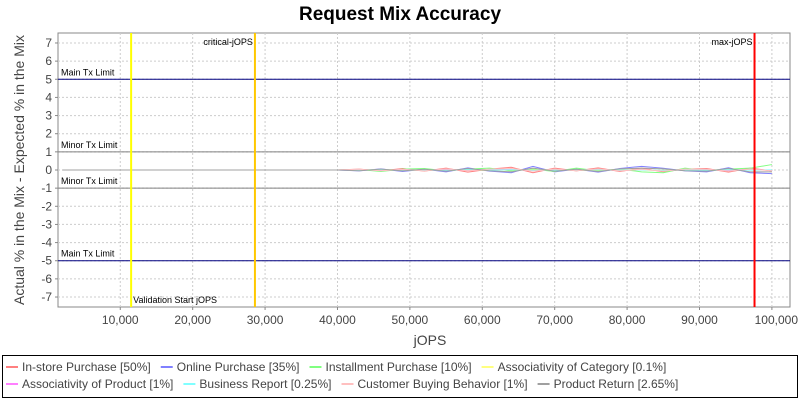  Describe the element at coordinates (554, 320) in the screenshot. I see `x-tick-label: 70,000` at that location.